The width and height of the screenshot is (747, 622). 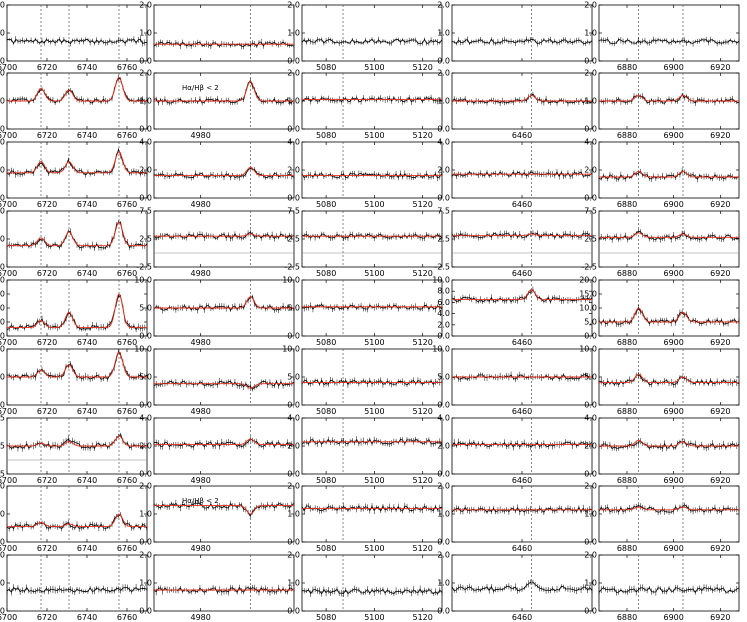 What do you see at coordinates (627, 204) in the screenshot?
I see `x-tick-label: 6880` at bounding box center [627, 204].